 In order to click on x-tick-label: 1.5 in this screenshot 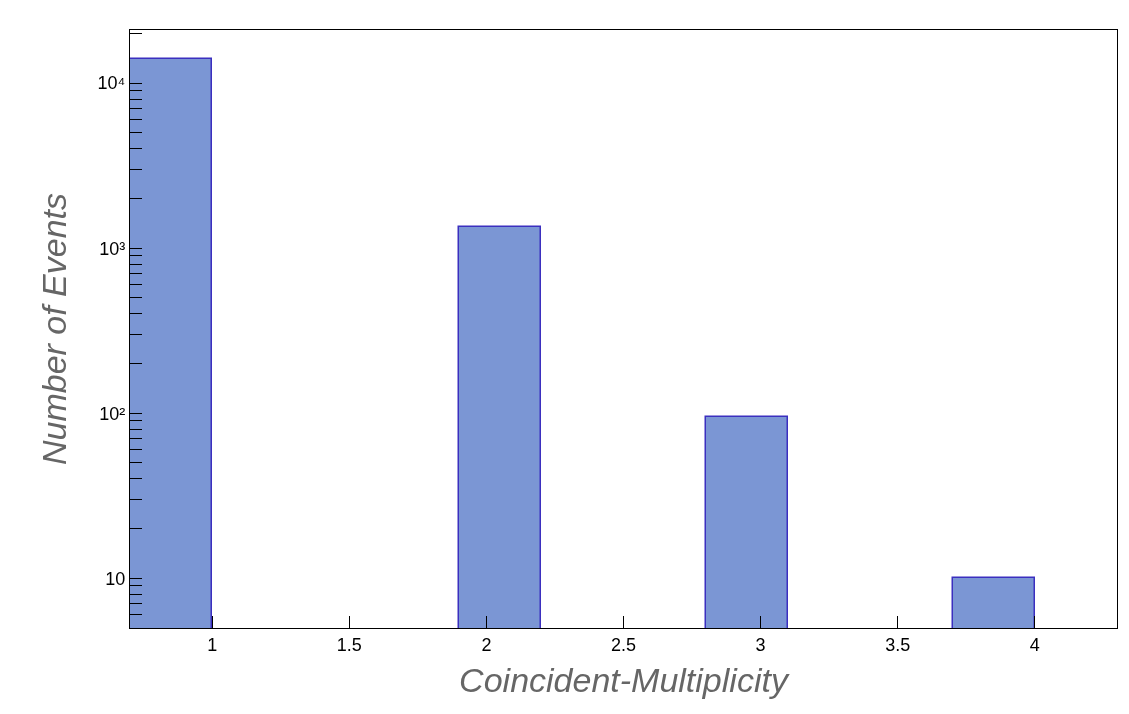, I will do `click(349, 644)`.